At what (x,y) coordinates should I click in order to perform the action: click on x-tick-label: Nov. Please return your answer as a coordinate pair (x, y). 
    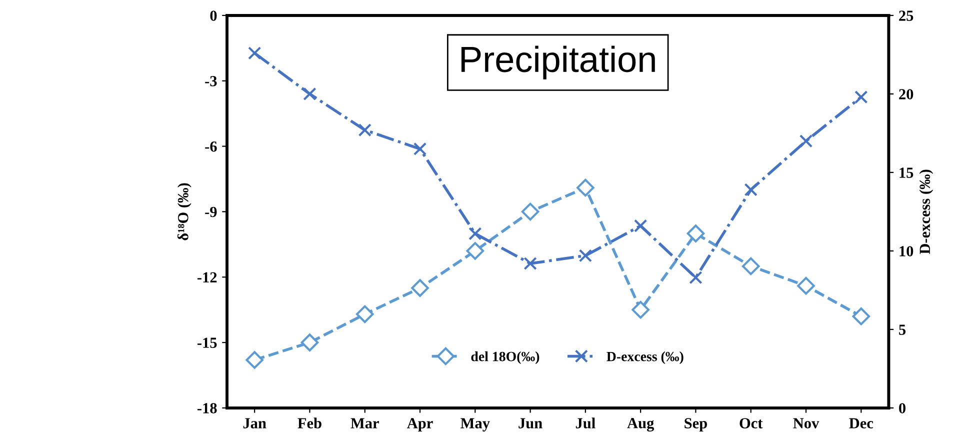
    Looking at the image, I should click on (806, 423).